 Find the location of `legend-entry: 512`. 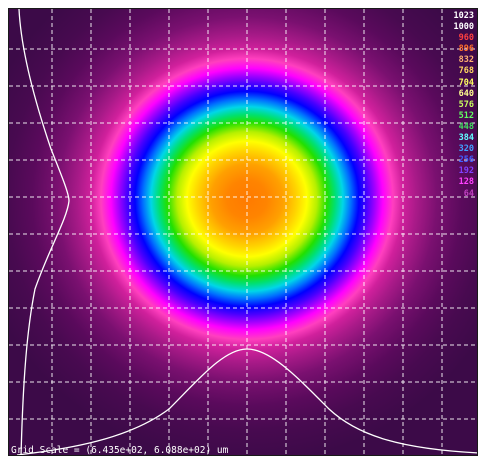

legend-entry: 512 is located at coordinates (466, 115).